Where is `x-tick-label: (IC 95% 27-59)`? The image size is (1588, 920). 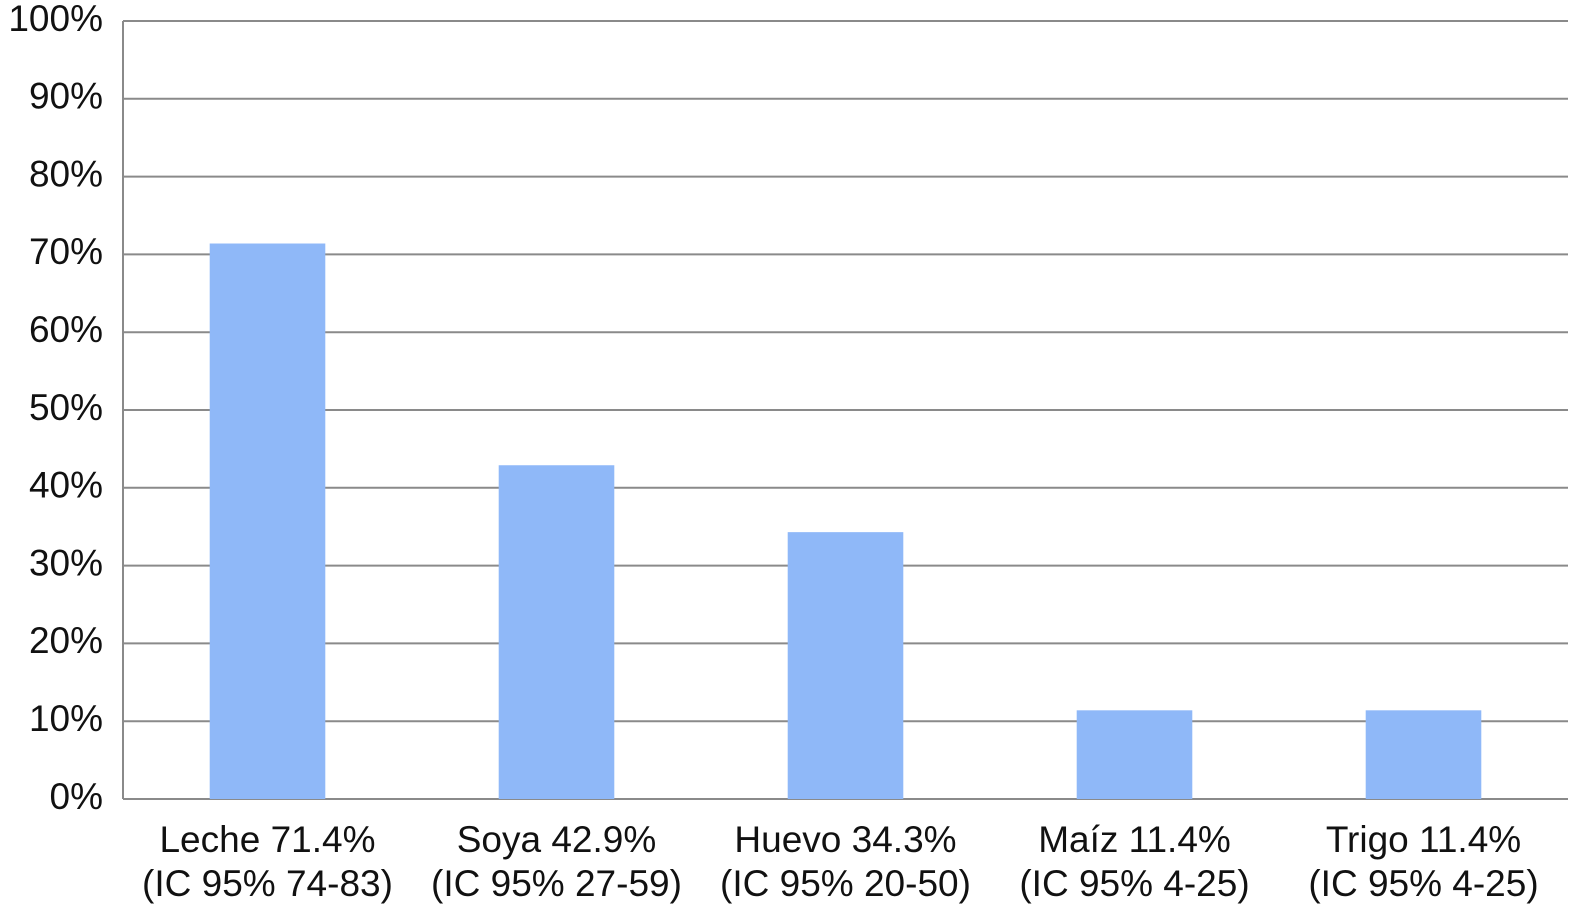 x-tick-label: (IC 95% 27-59) is located at coordinates (556, 883).